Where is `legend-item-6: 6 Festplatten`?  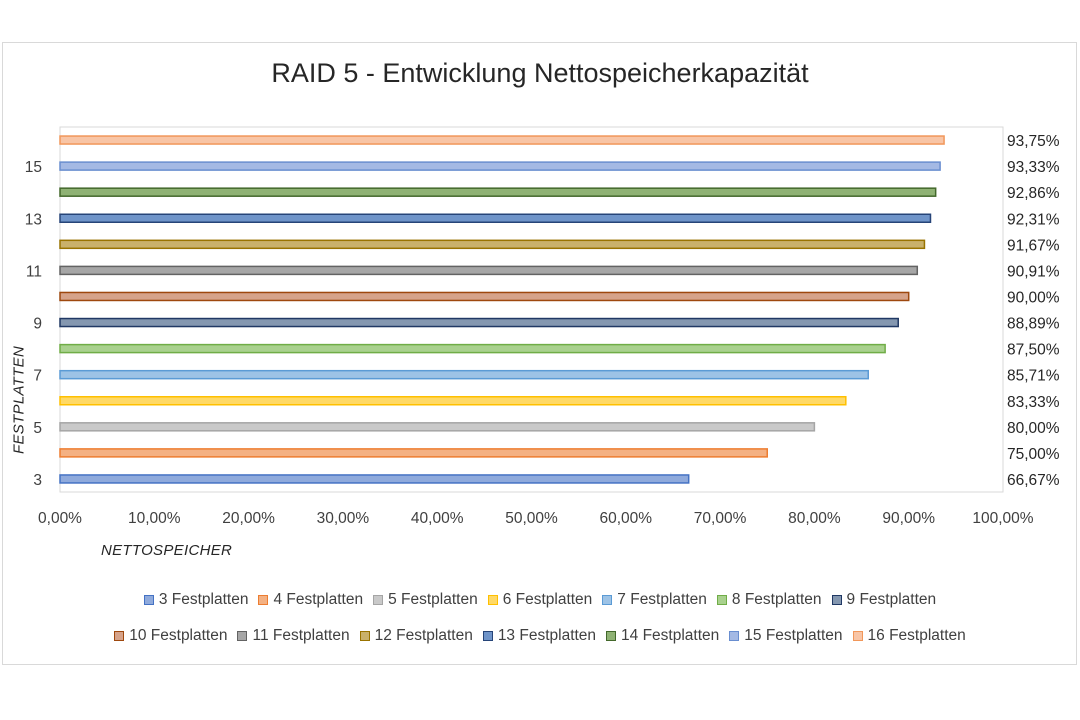
legend-item-6: 6 Festplatten is located at coordinates (540, 600).